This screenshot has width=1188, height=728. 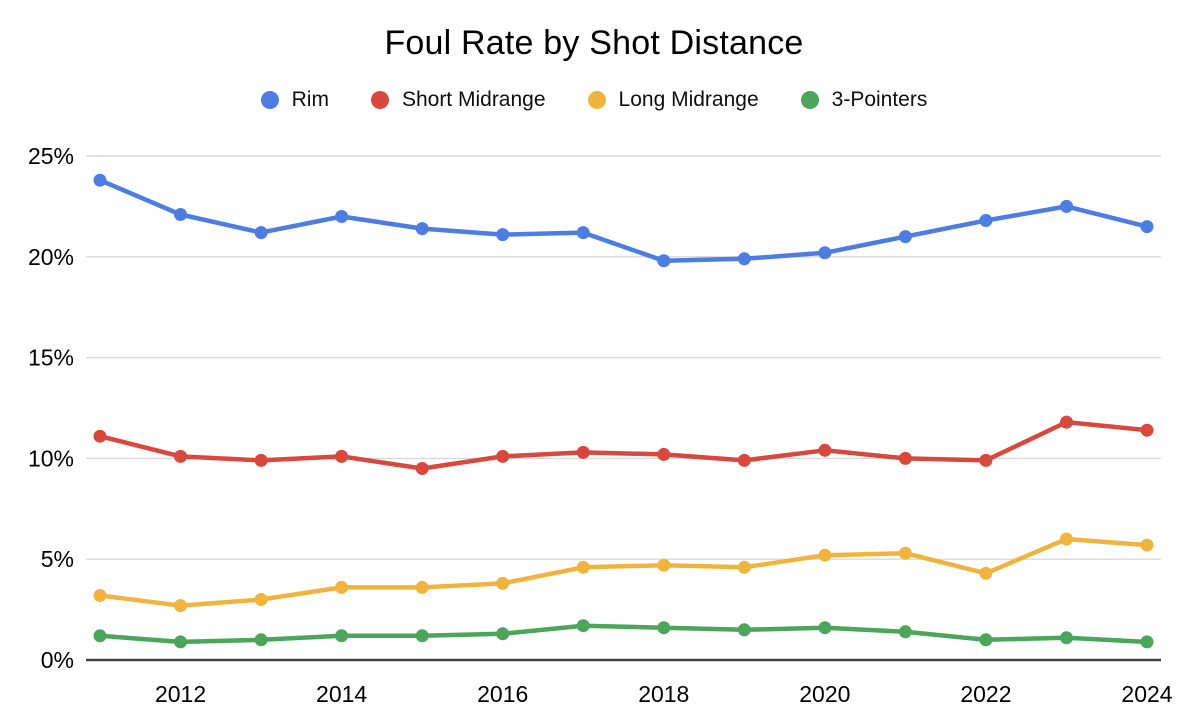 I want to click on legend-label-rim: Rim, so click(x=310, y=99).